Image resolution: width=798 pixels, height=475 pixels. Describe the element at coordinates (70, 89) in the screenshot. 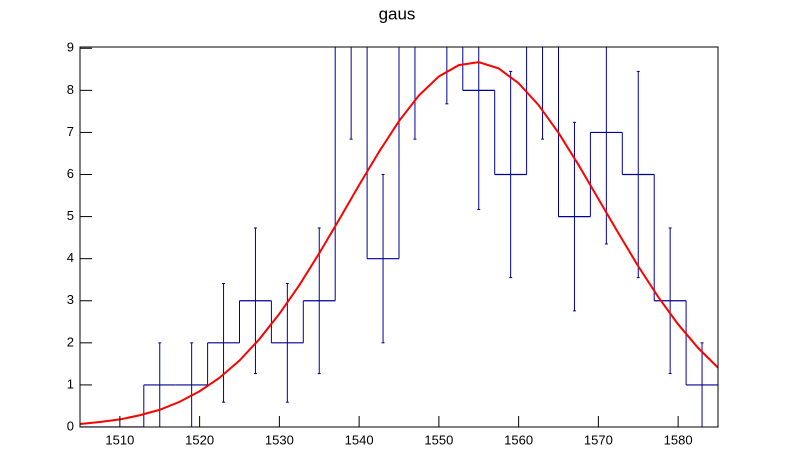

I see `y-tick-label: 8` at that location.